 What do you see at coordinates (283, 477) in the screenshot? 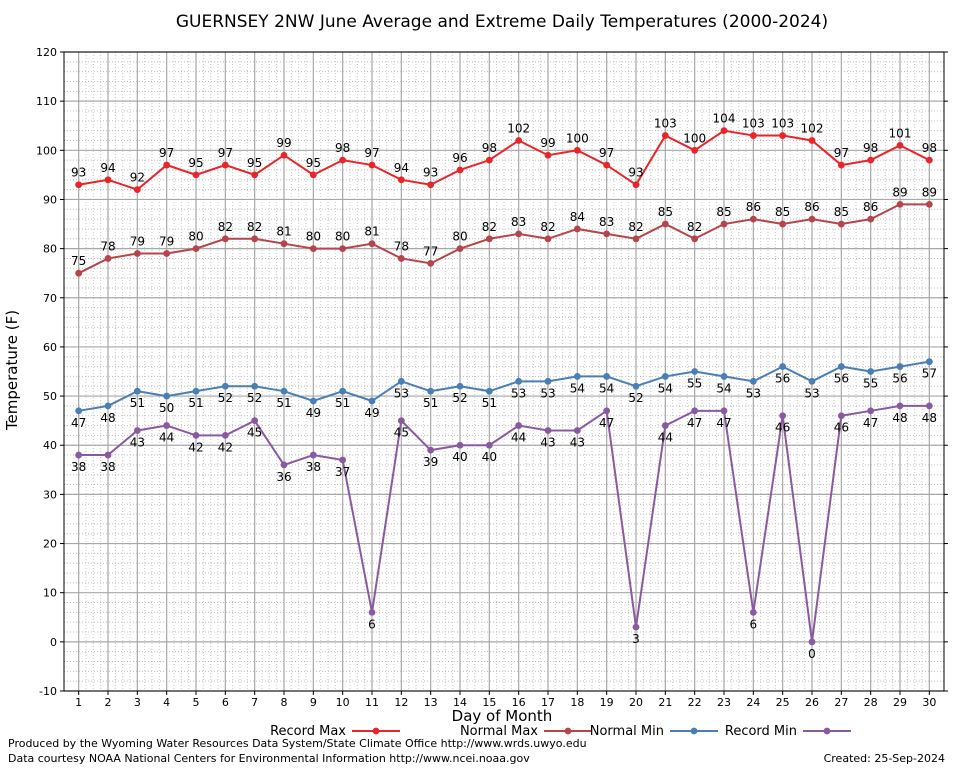
I see `data-label-record-min: 36` at bounding box center [283, 477].